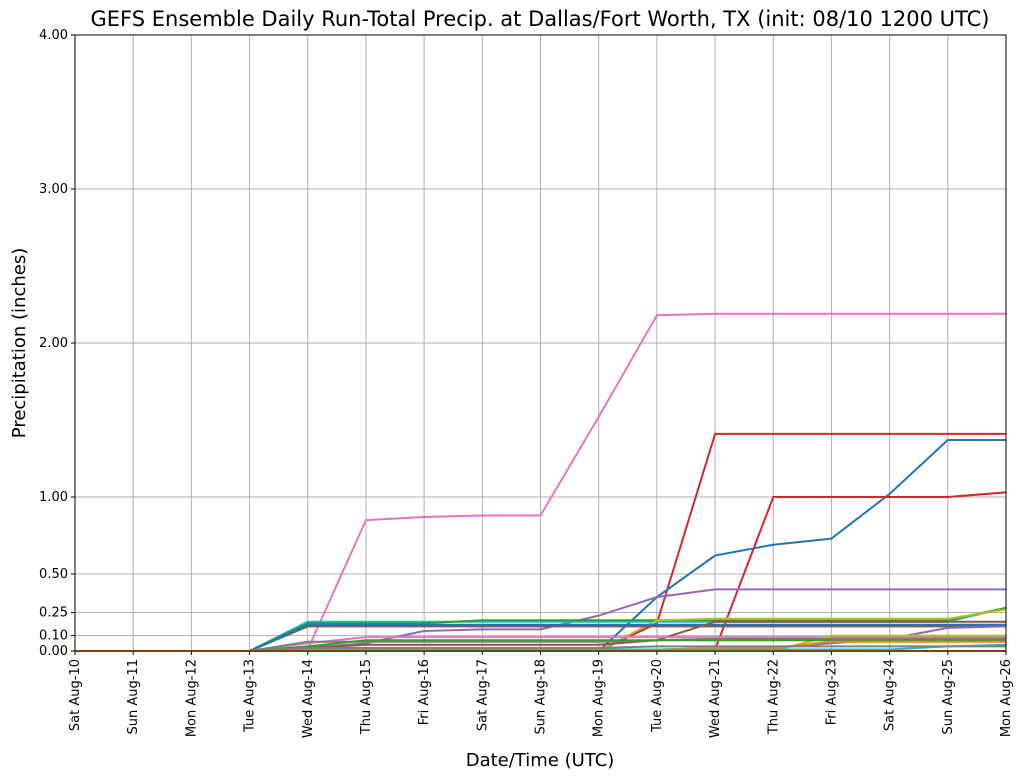 The width and height of the screenshot is (1032, 779). I want to click on x-tick-label: Mon Aug-26, so click(1006, 698).